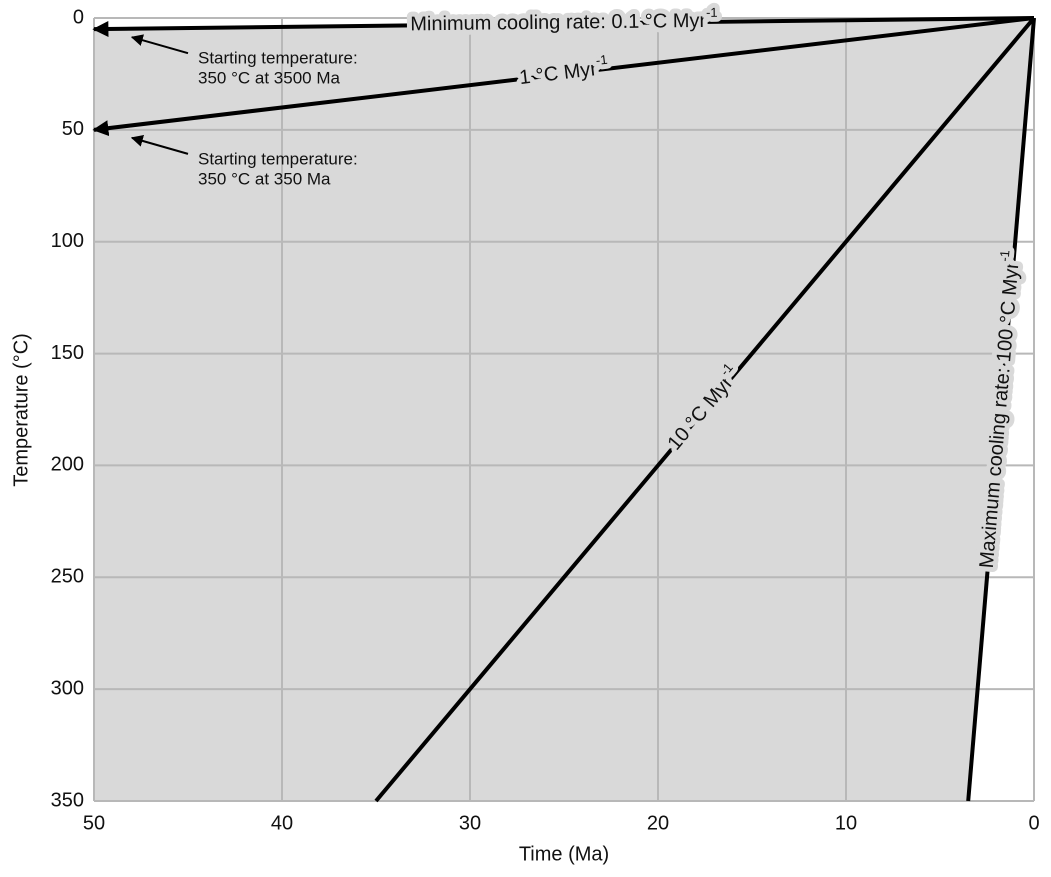 Image resolution: width=1051 pixels, height=877 pixels. Describe the element at coordinates (67, 800) in the screenshot. I see `y-tick-label: 350` at that location.